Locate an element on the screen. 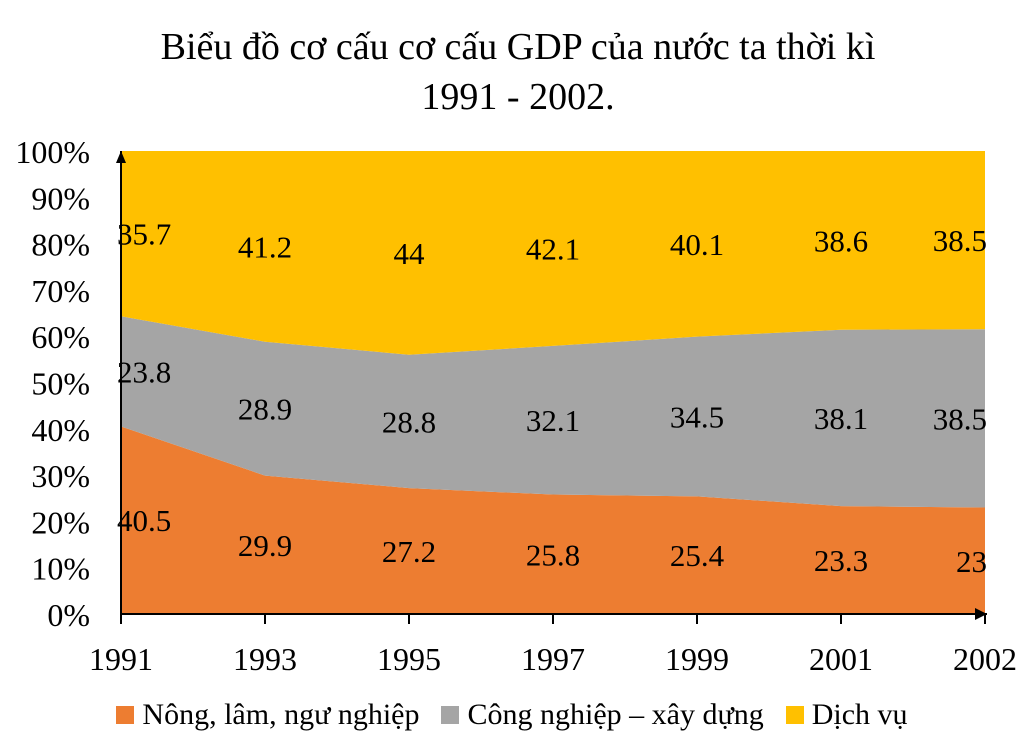 This screenshot has height=750, width=1024. y-tick-label: 40% is located at coordinates (60, 430).